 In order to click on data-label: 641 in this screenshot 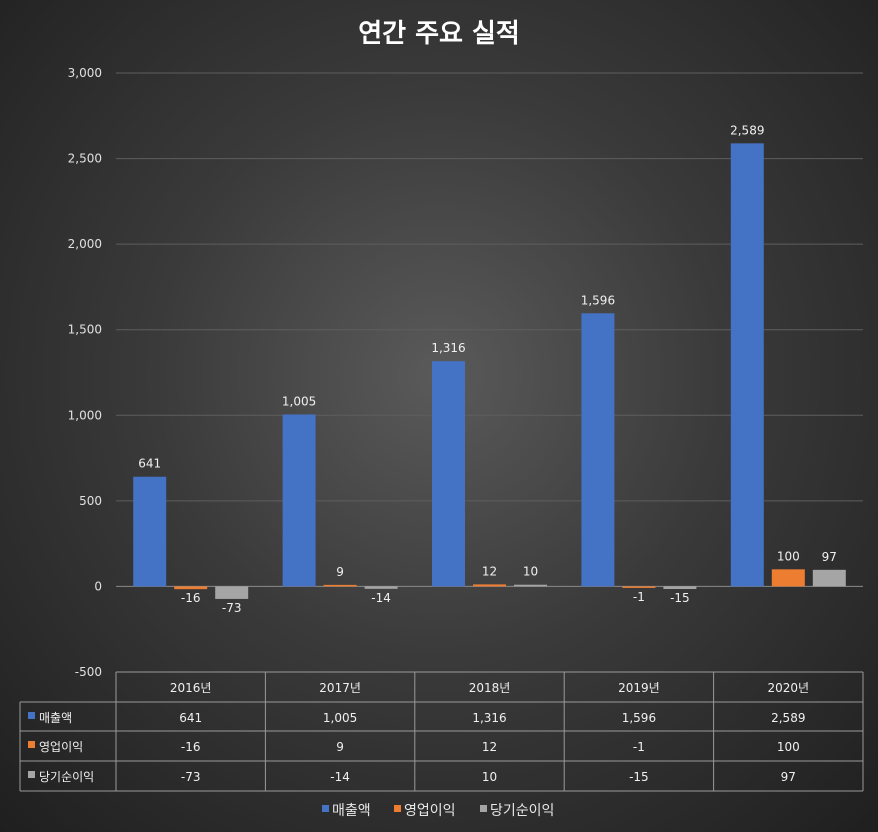, I will do `click(149, 464)`.